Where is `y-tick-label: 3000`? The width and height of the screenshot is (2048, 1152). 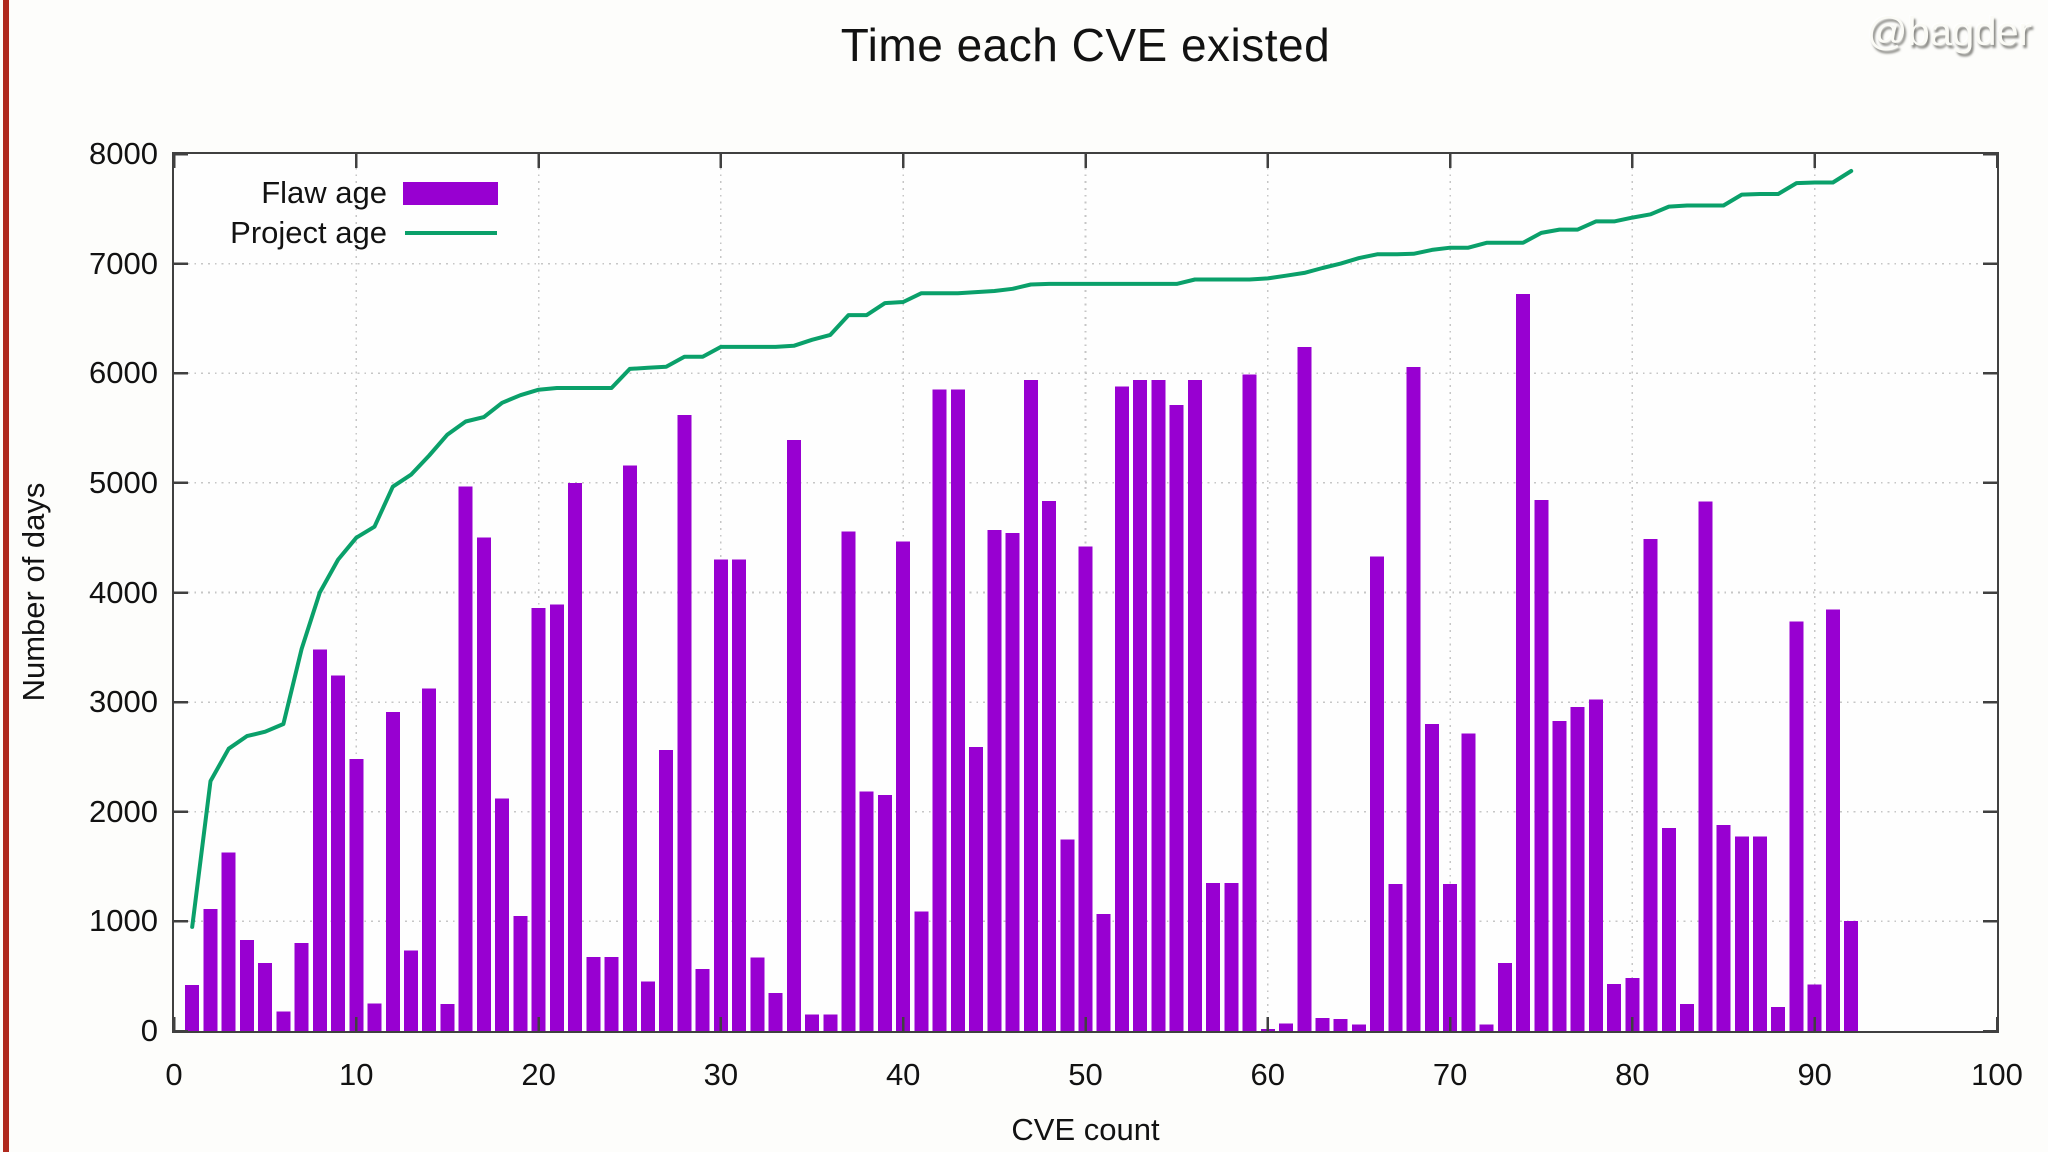 y-tick-label: 3000 is located at coordinates (123, 702).